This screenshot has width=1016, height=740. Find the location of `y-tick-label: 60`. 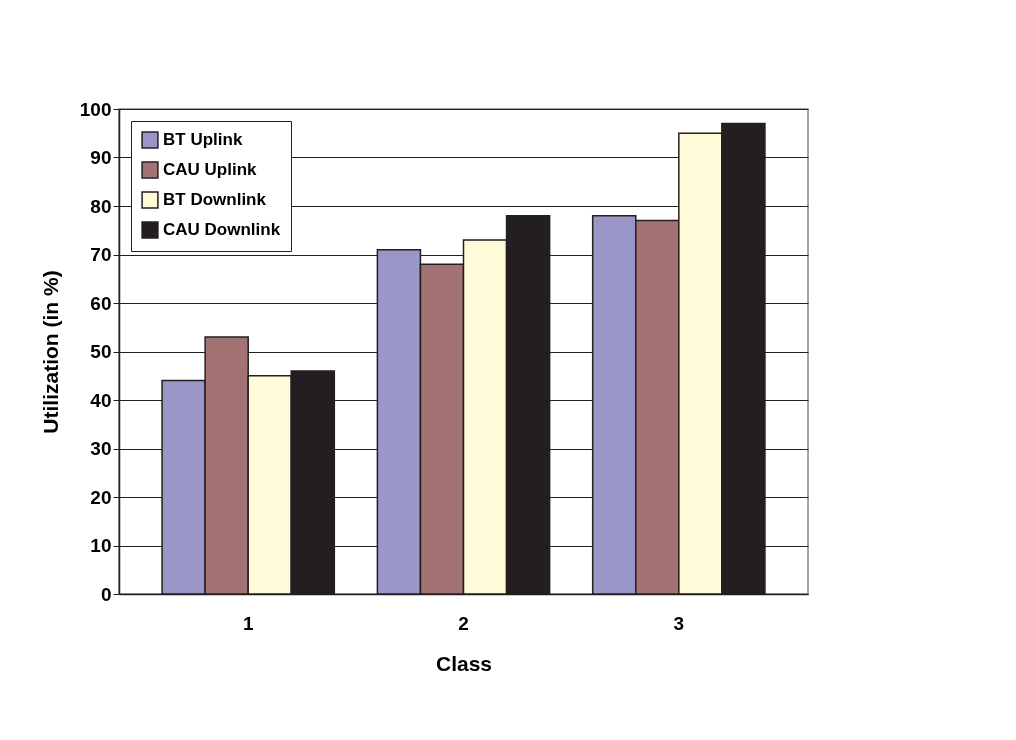

y-tick-label: 60 is located at coordinates (101, 303).